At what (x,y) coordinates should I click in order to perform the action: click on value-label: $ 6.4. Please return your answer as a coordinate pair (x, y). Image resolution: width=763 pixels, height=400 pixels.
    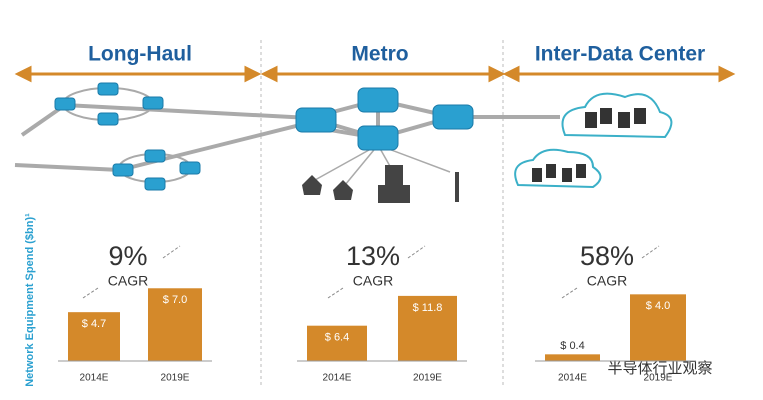
    Looking at the image, I should click on (337, 338).